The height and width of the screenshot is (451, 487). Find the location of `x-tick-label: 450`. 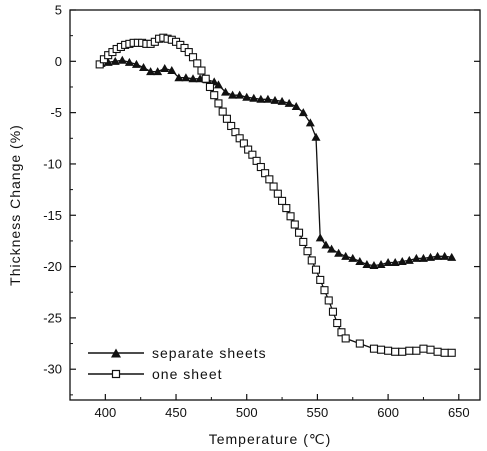

x-tick-label: 450 is located at coordinates (176, 412).